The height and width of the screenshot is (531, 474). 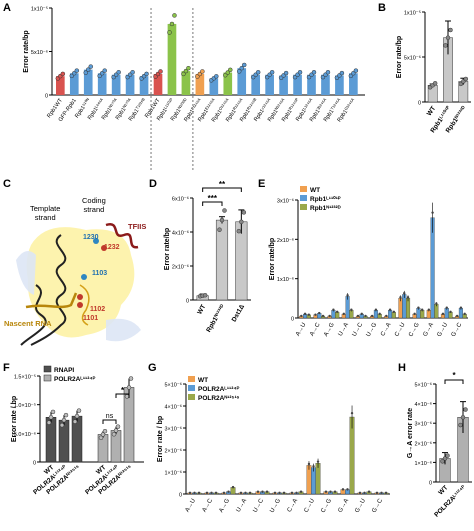 What do you see at coordinates (410, 433) in the screenshot?
I see `y-axis-label: G→A error rate` at bounding box center [410, 433].